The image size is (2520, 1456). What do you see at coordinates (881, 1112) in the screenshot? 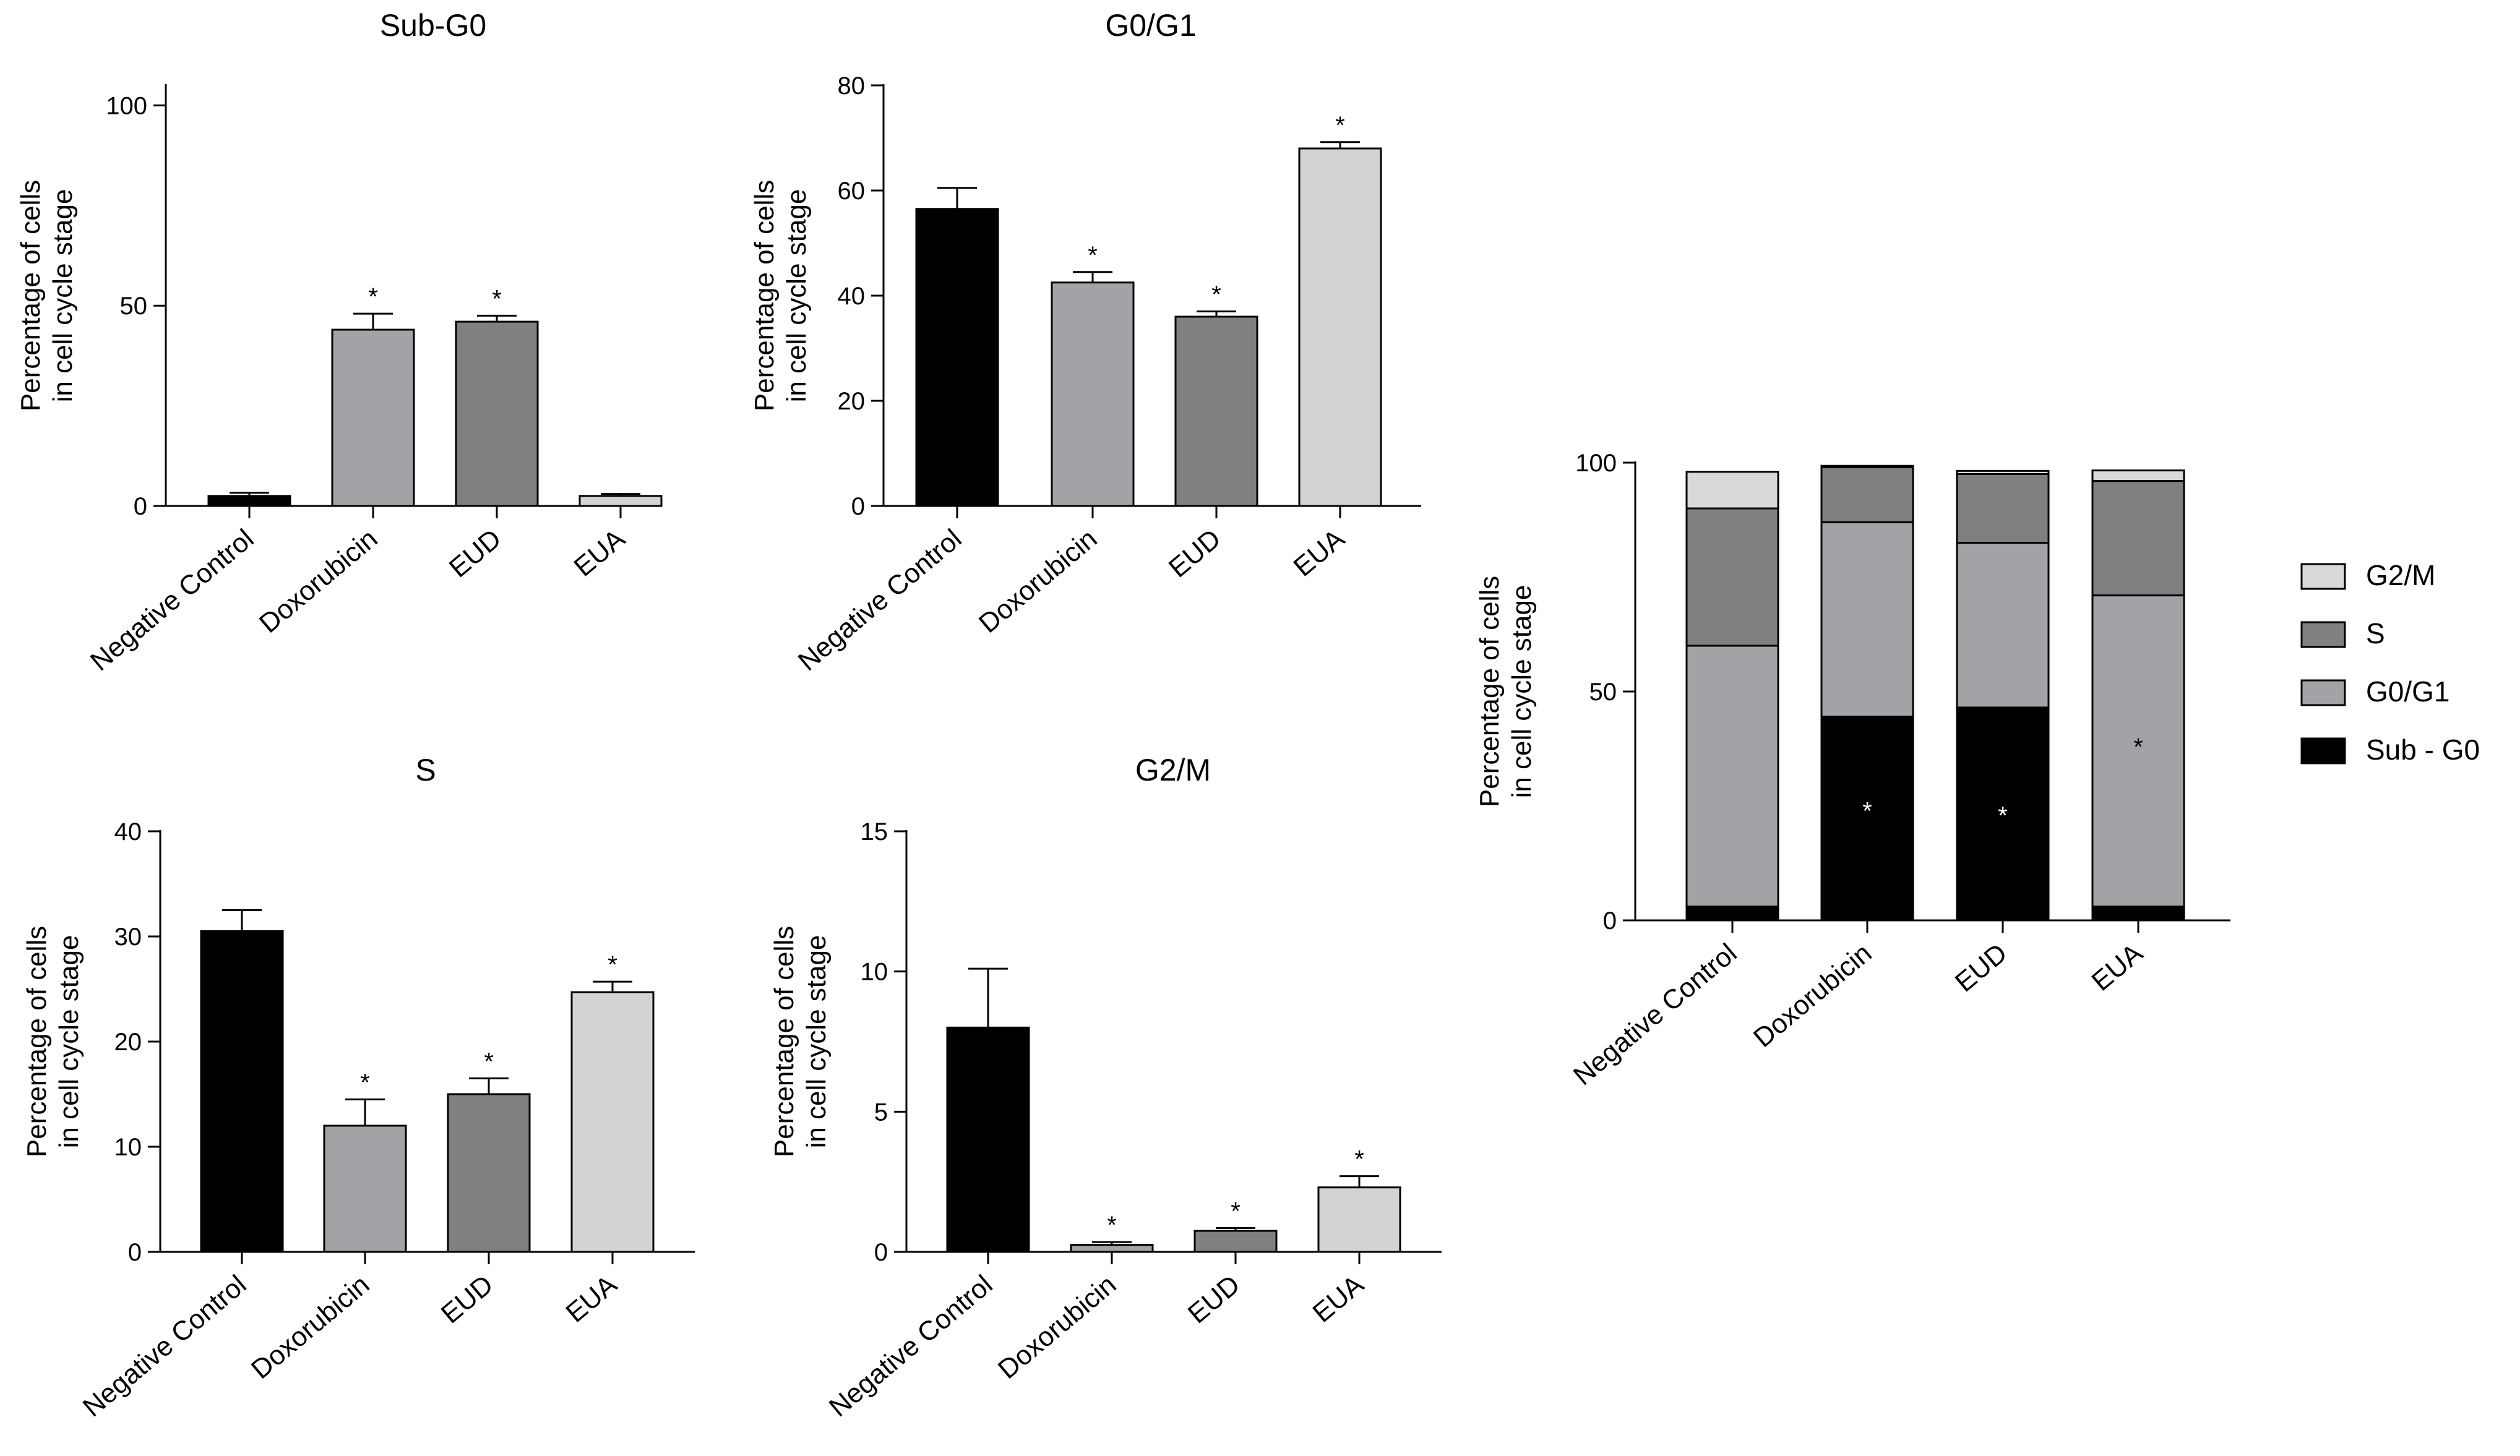
I see `g2m-y-tick-label: 5` at bounding box center [881, 1112].